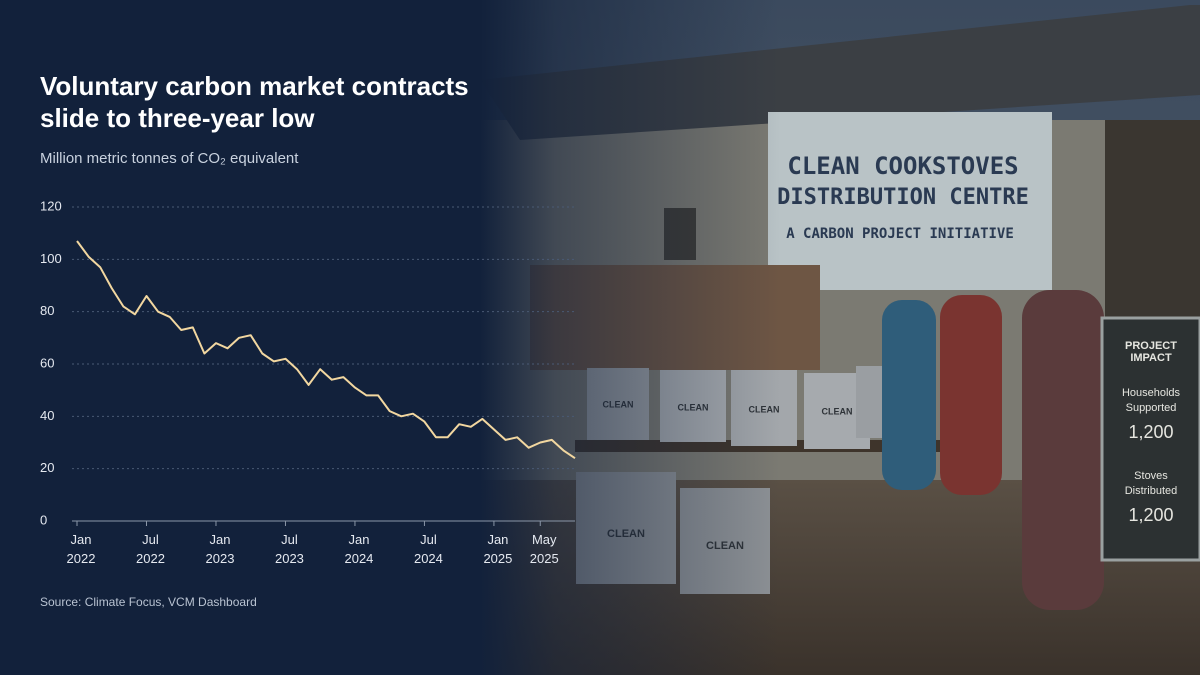 The image size is (1200, 675). What do you see at coordinates (220, 549) in the screenshot?
I see `x-tick-label: Jan 2023` at bounding box center [220, 549].